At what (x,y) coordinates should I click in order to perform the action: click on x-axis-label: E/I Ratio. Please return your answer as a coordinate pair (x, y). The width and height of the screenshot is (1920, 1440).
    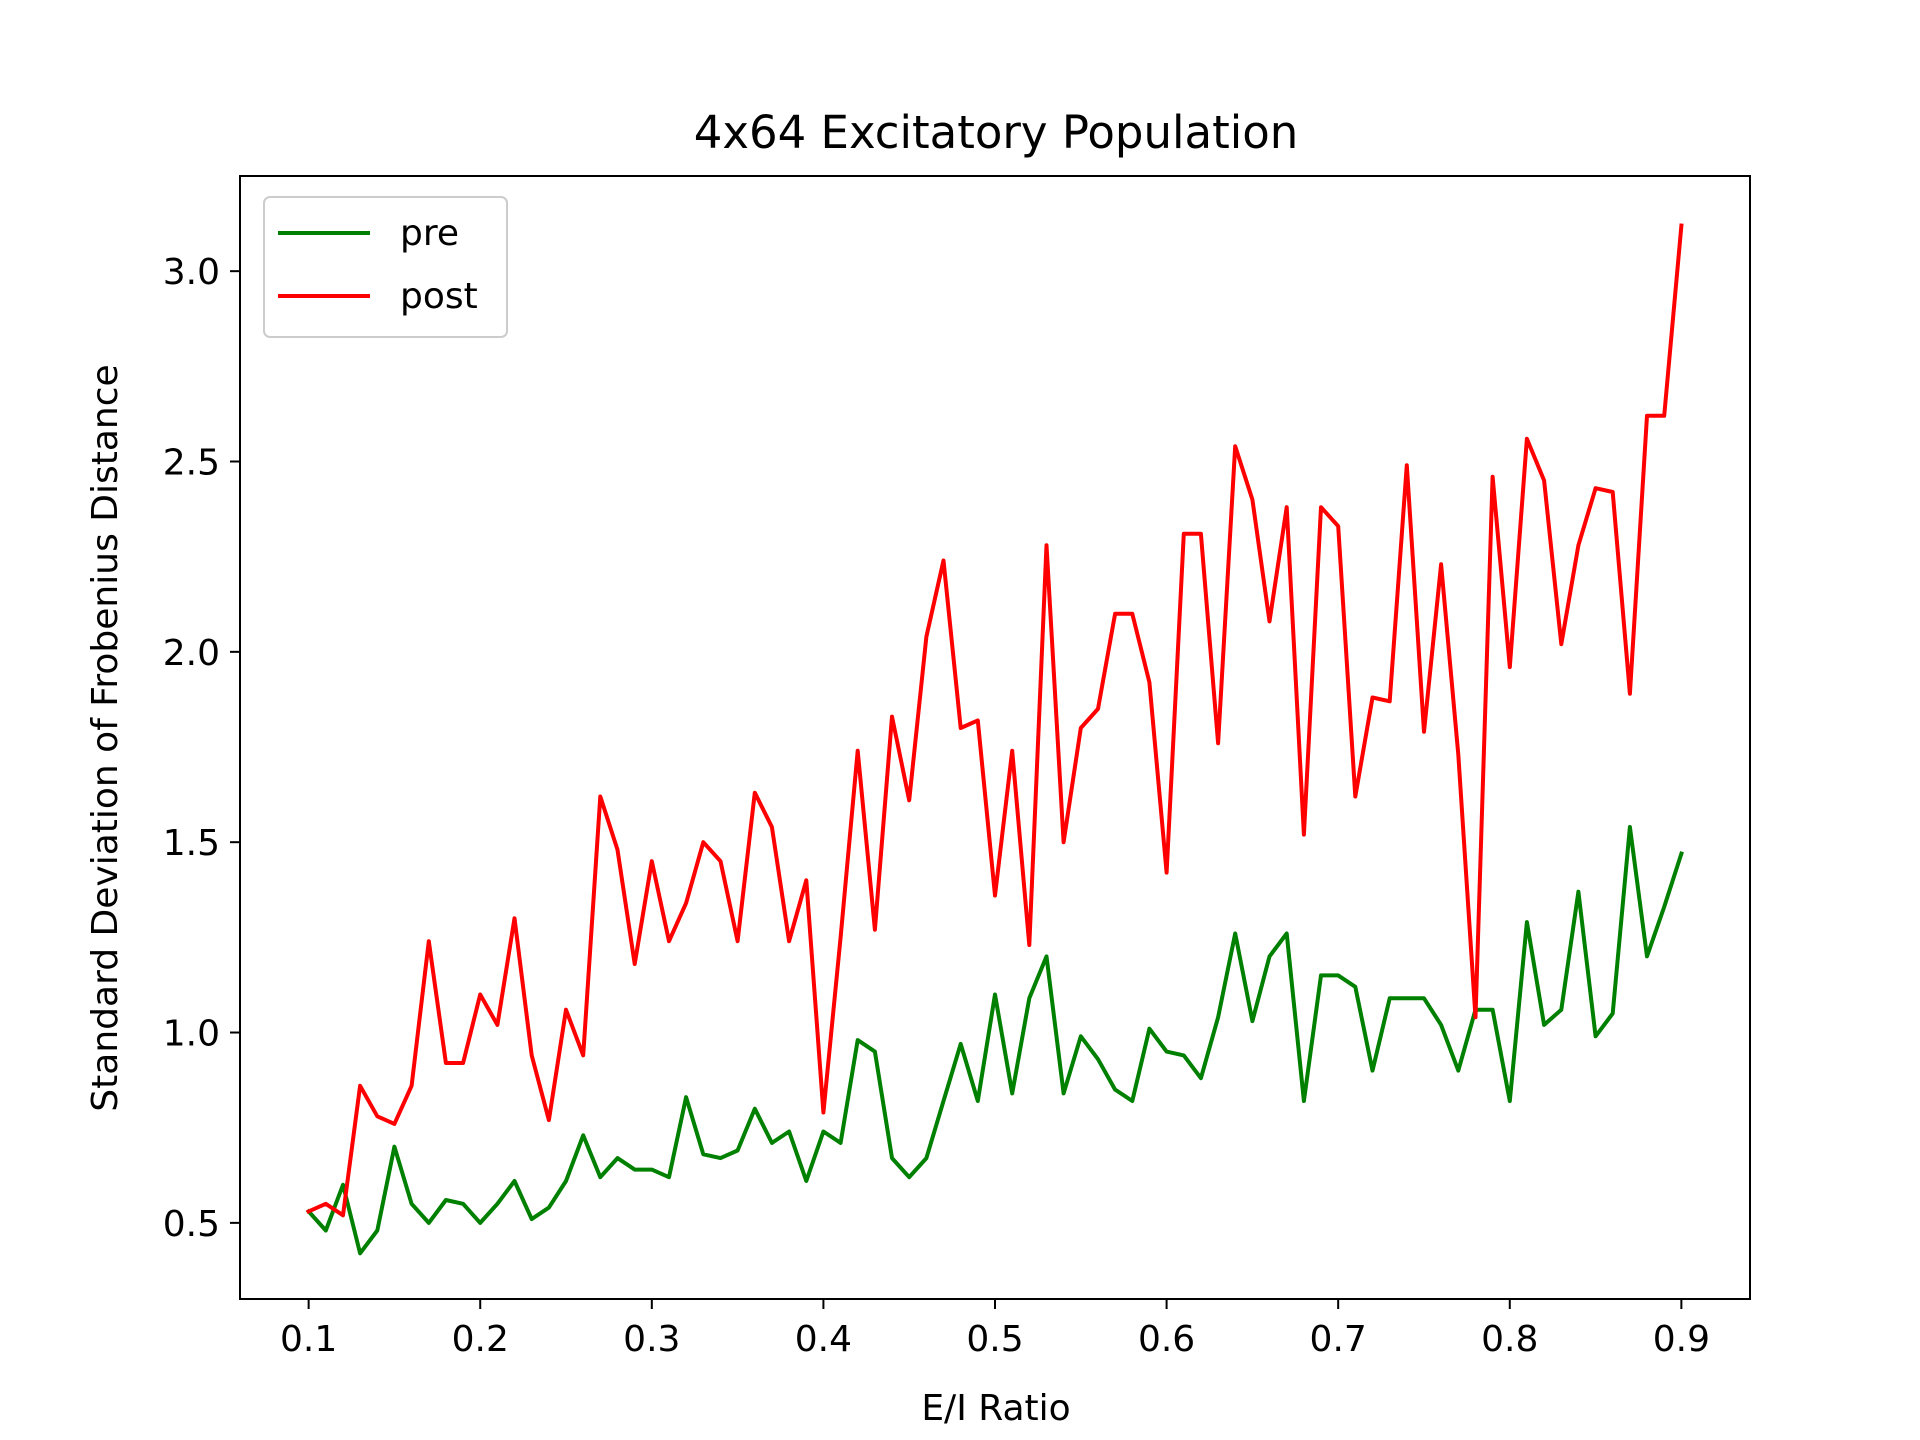
    Looking at the image, I should click on (995, 1408).